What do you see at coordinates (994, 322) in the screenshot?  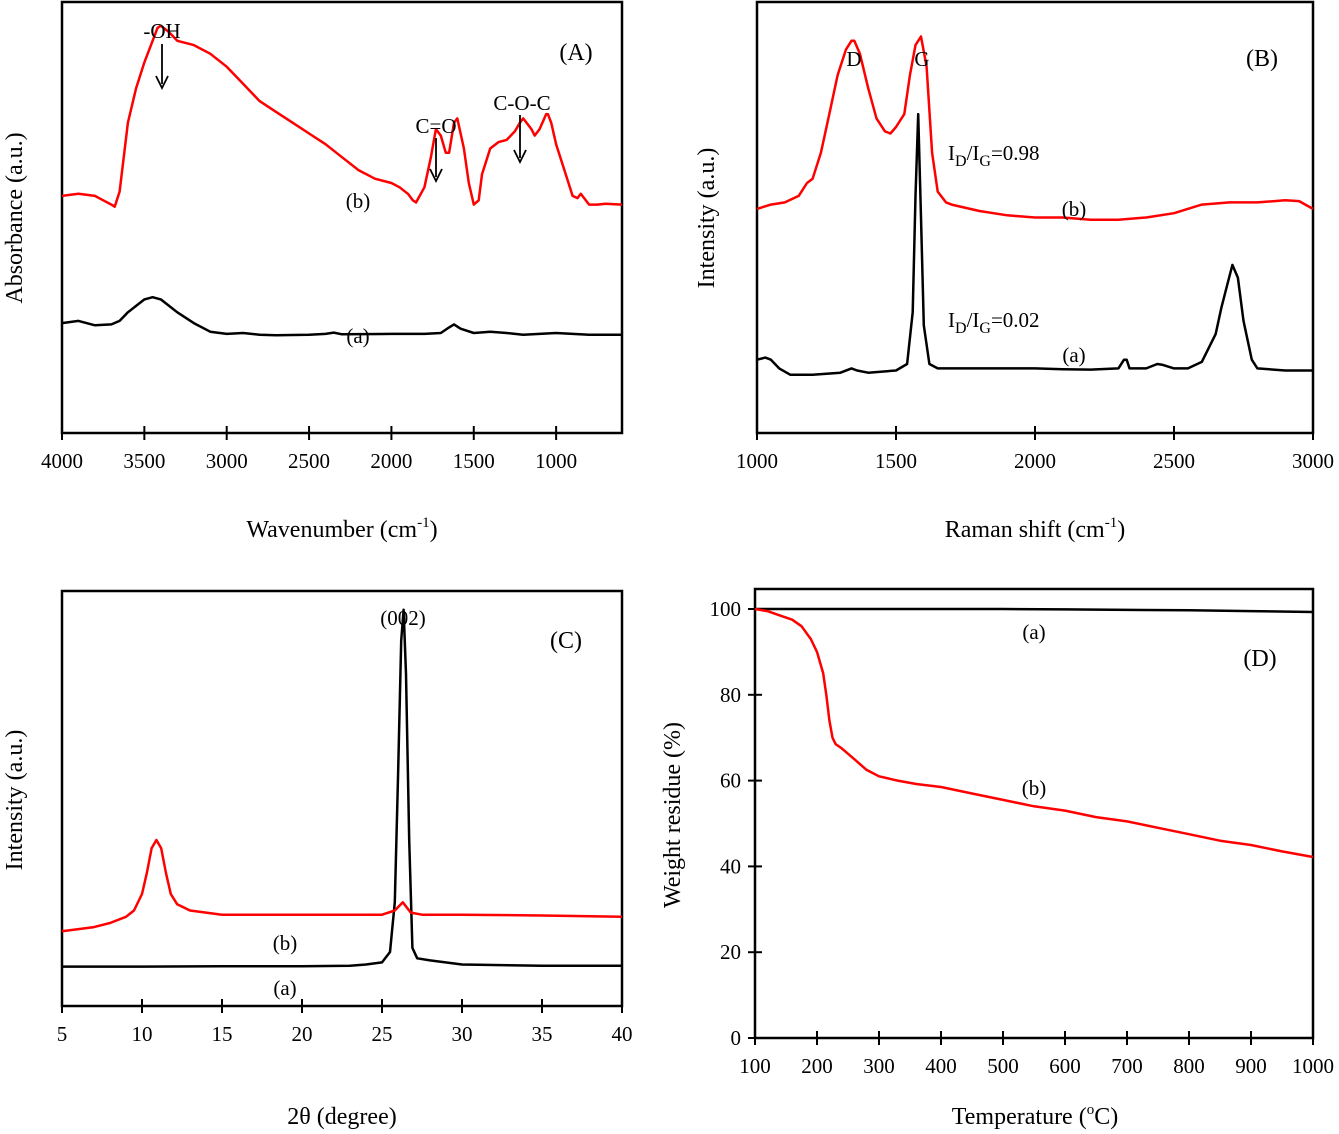 I see `ratio-label-a: ID/IG=0.02` at bounding box center [994, 322].